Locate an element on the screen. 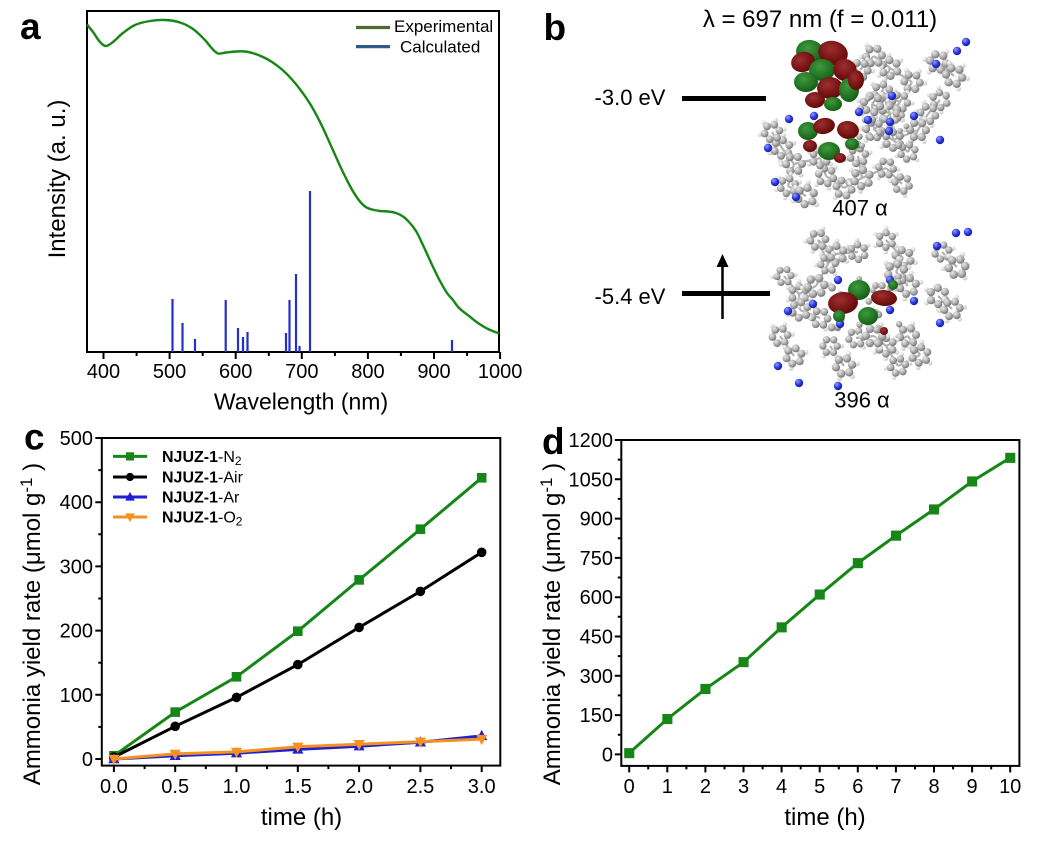  svg-text: 100 is located at coordinates (76, 696).